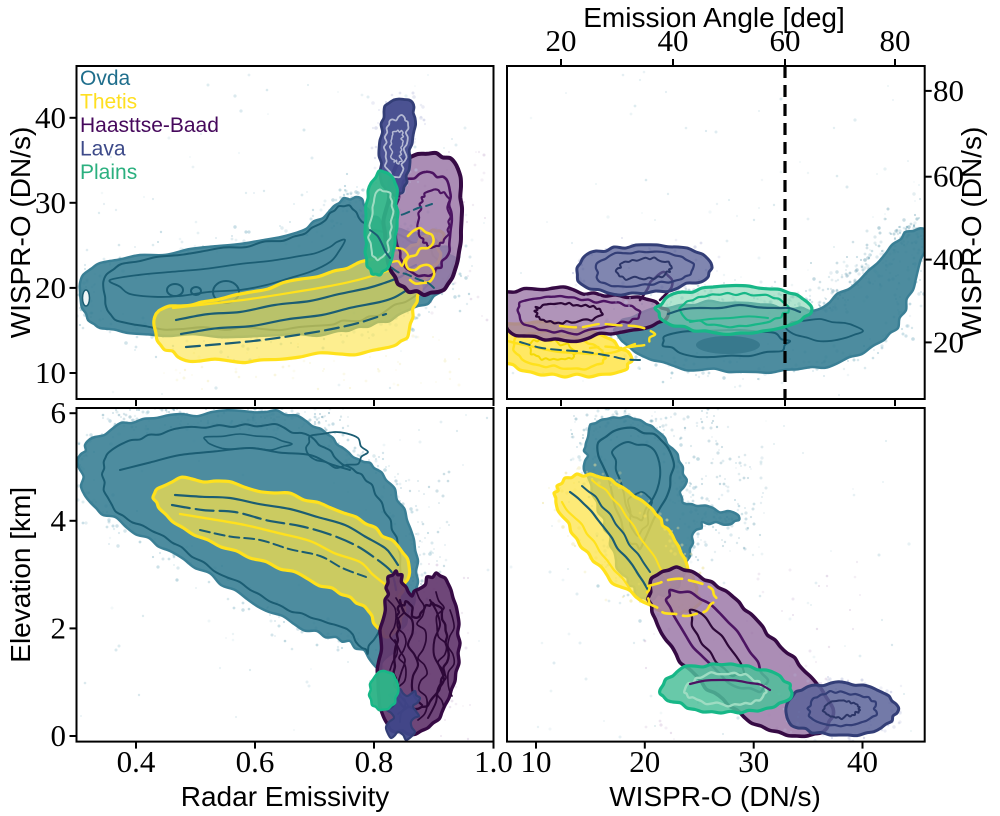  What do you see at coordinates (108, 172) in the screenshot?
I see `svg-text: Plains` at bounding box center [108, 172].